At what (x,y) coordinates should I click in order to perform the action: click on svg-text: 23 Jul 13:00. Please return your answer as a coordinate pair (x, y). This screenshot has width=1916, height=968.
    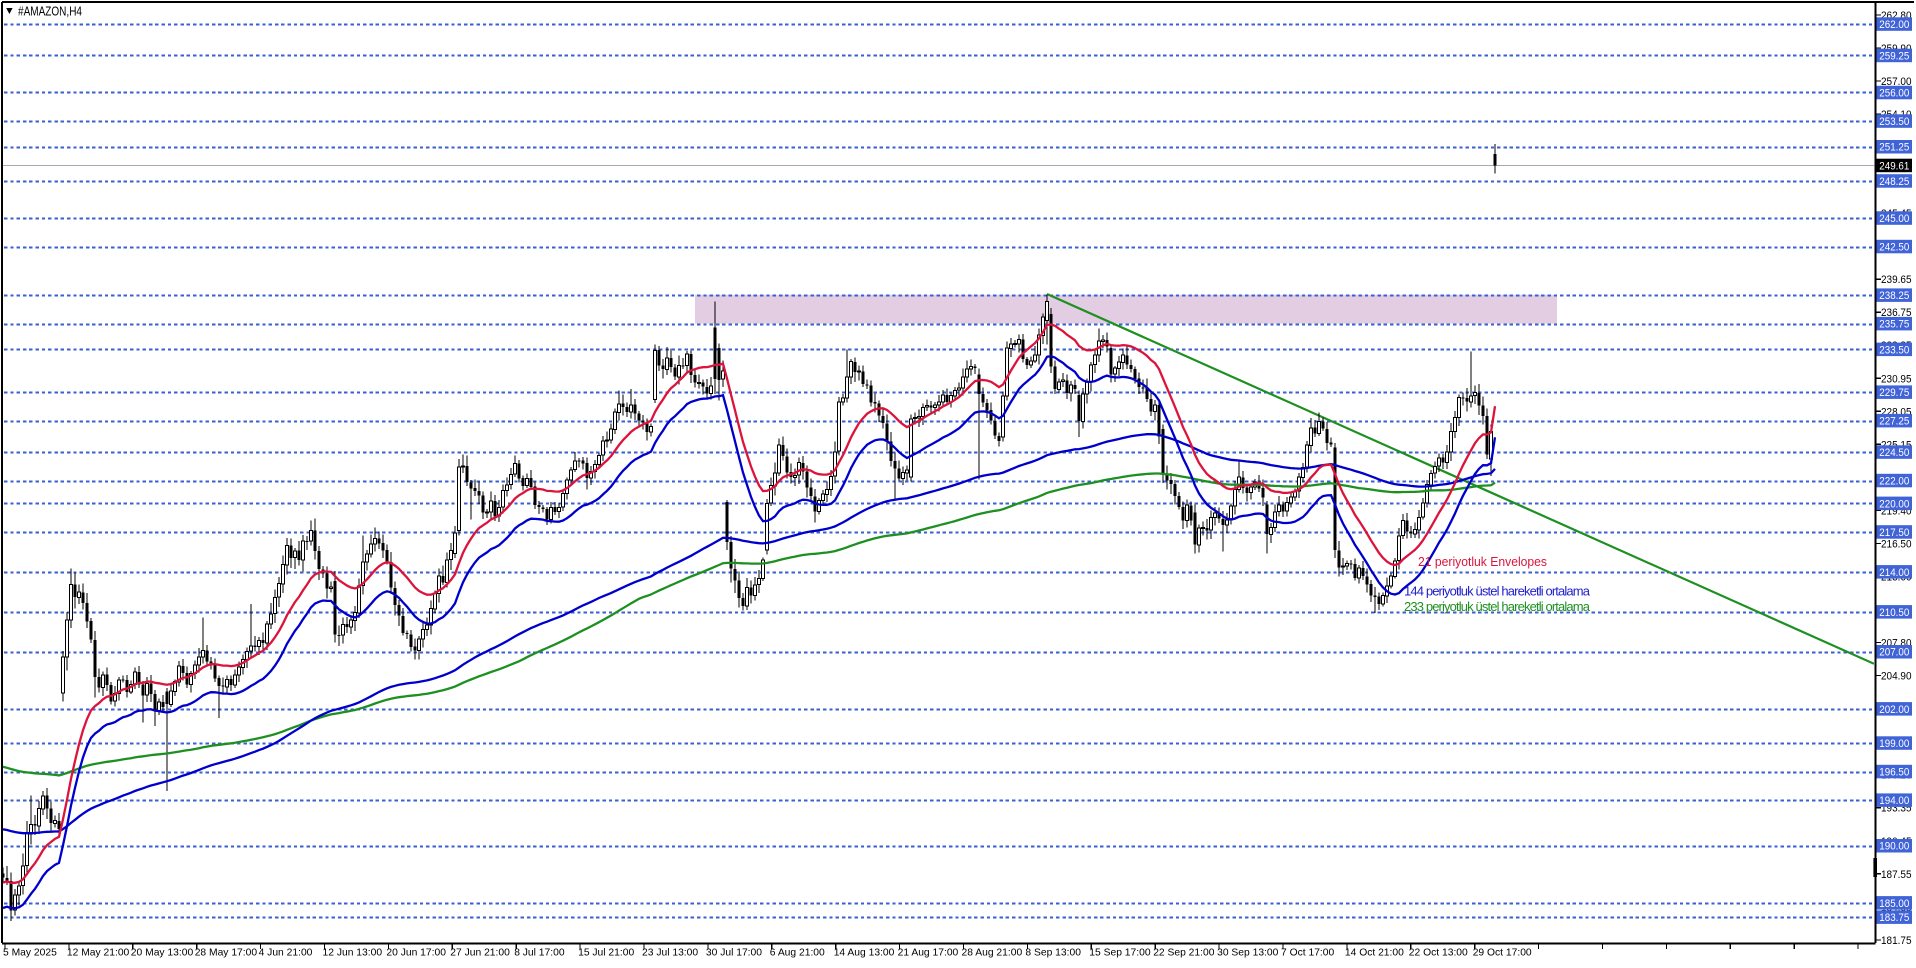
    Looking at the image, I should click on (670, 953).